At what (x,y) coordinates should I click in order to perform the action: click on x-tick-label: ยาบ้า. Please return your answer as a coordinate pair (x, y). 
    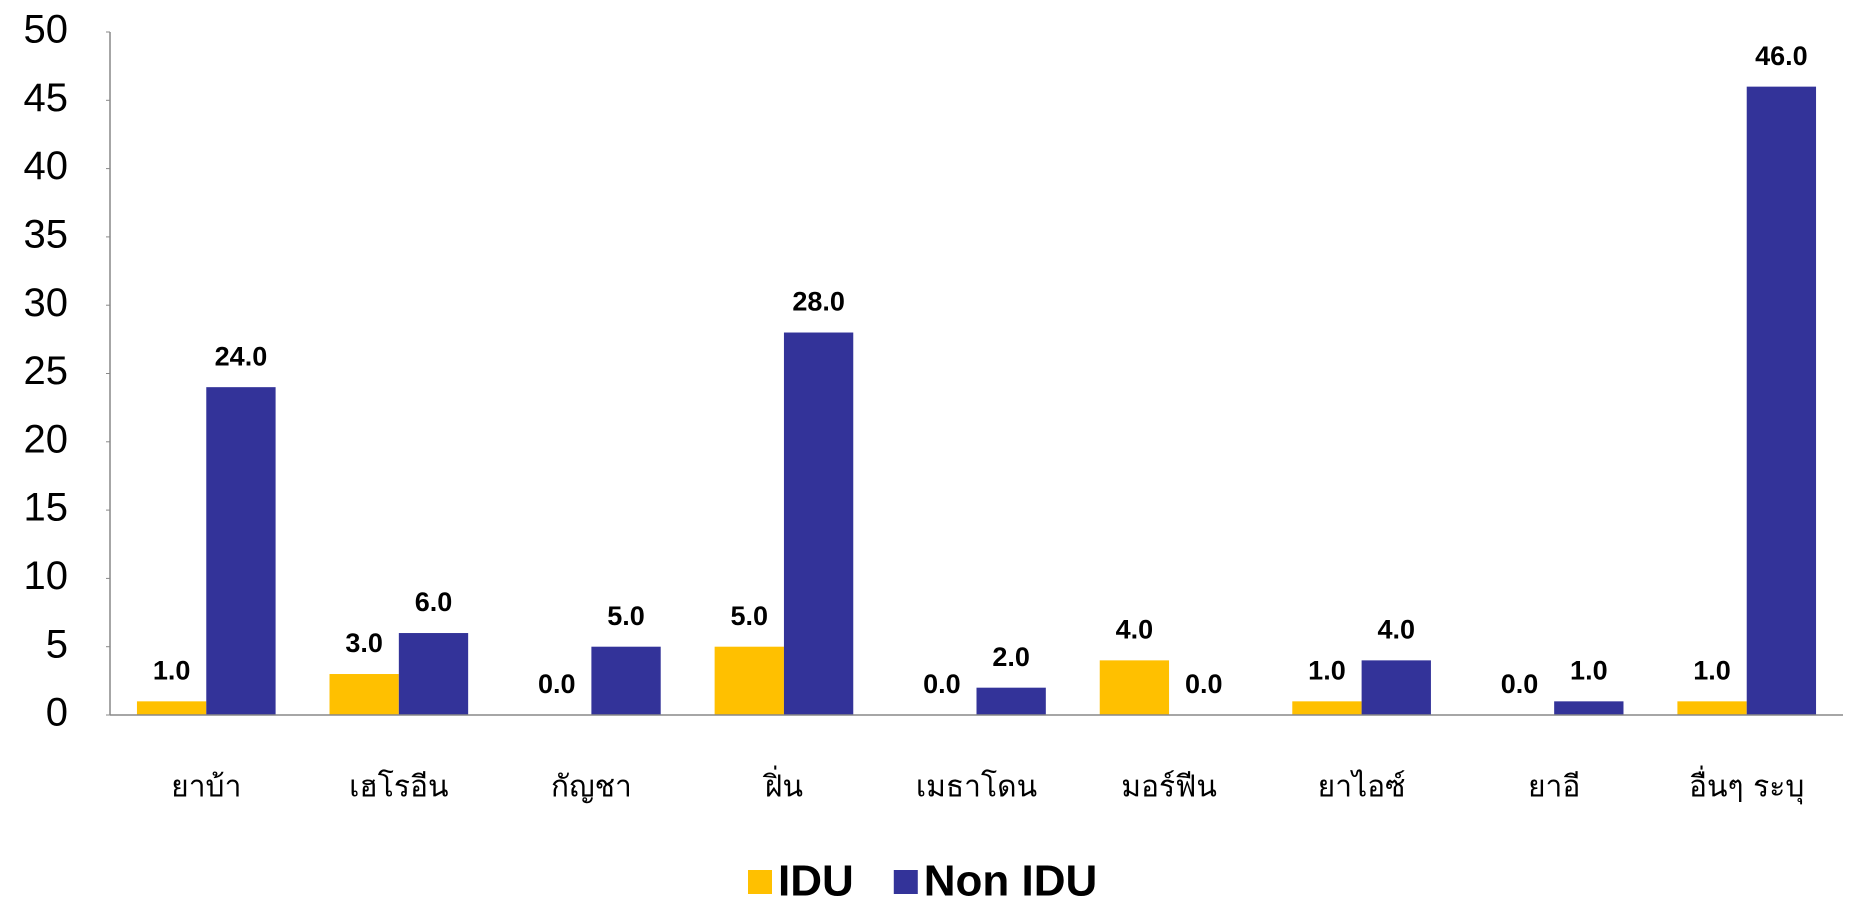
    Looking at the image, I should click on (206, 787).